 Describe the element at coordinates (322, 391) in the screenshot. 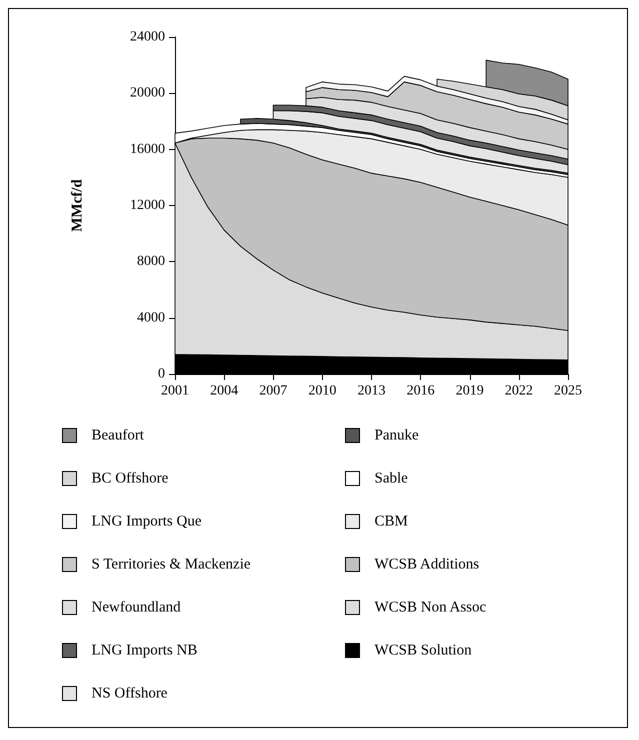

I see `x-tick-label: 2010` at that location.